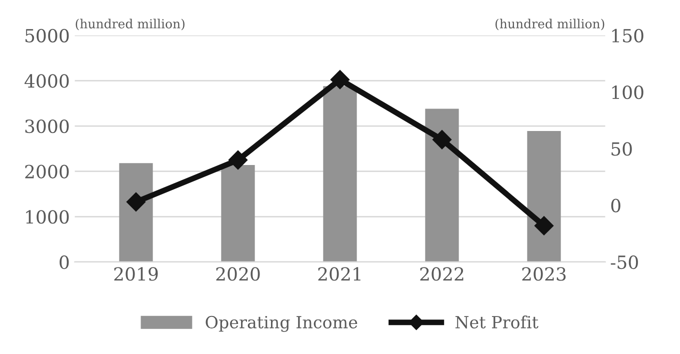 Image resolution: width=680 pixels, height=354 pixels. What do you see at coordinates (47, 126) in the screenshot?
I see `y-tick-label: 3000` at bounding box center [47, 126].